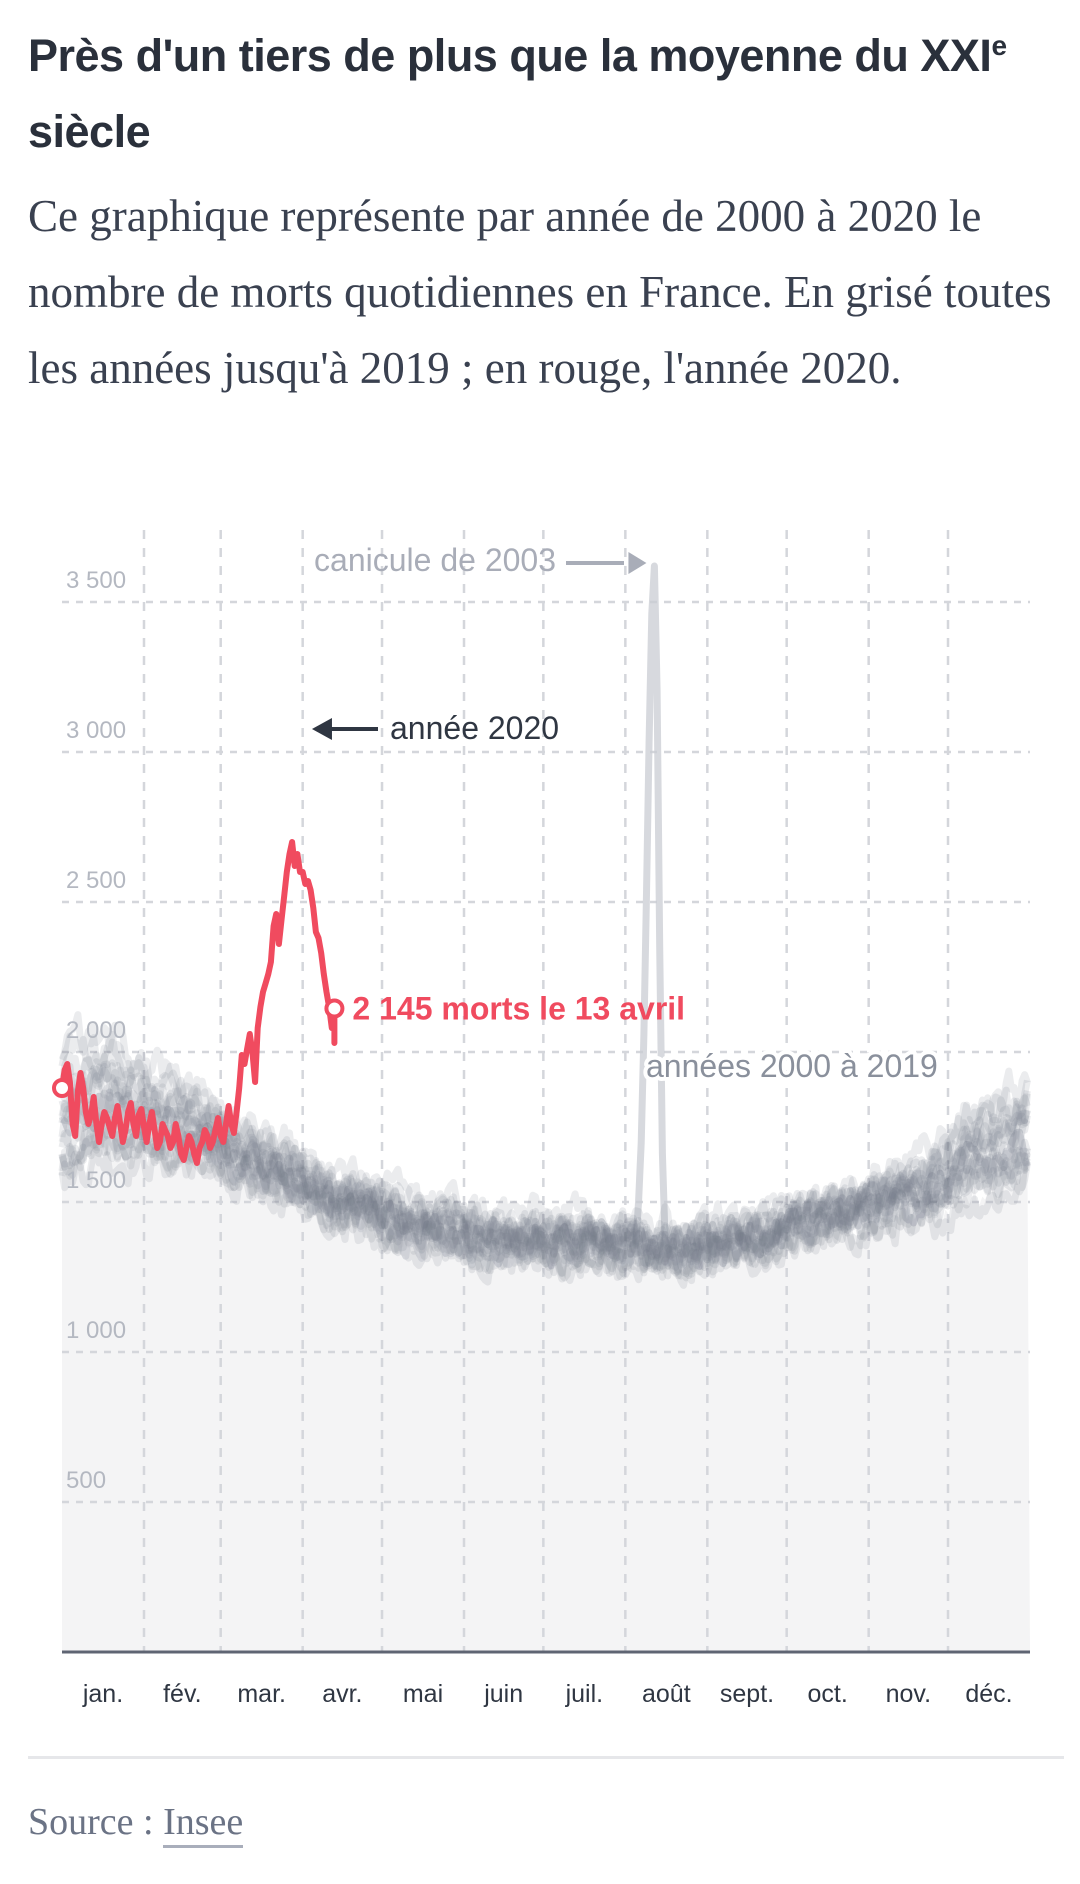 This screenshot has width=1080, height=1884. I want to click on y-tick-label: 2 000, so click(96, 1030).